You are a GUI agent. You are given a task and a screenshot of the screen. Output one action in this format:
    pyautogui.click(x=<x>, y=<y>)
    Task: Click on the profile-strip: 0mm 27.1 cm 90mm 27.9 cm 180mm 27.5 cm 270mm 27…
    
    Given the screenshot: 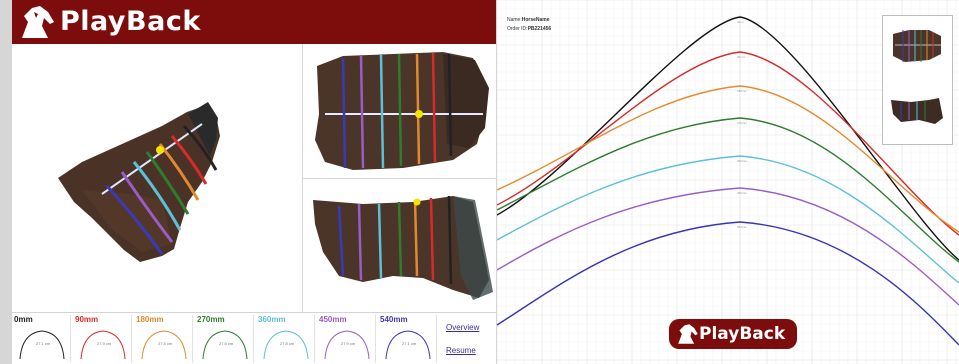 What is the action you would take?
    pyautogui.click(x=254, y=338)
    